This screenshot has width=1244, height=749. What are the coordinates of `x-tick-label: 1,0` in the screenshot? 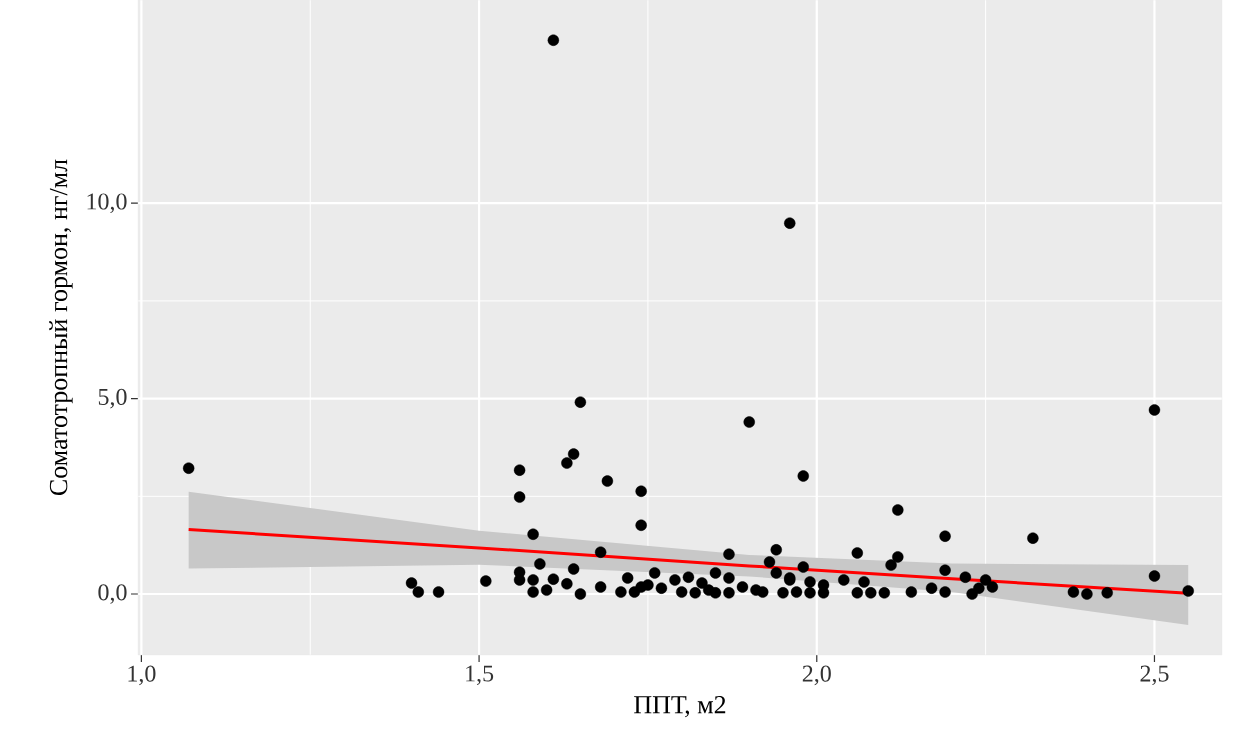 It's located at (142, 675).